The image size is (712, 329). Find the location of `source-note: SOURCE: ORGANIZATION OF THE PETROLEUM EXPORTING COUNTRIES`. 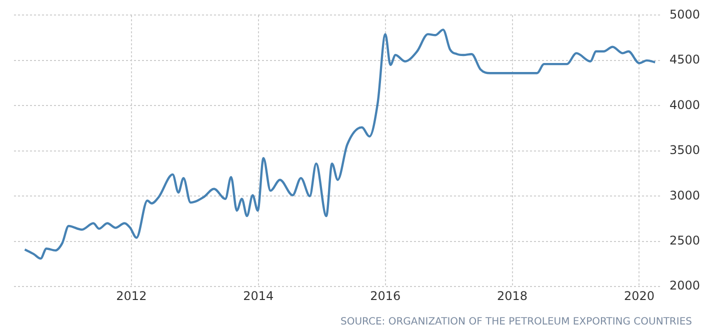

source-note: SOURCE: ORGANIZATION OF THE PETROLEUM EXPORTING COUNTRIES is located at coordinates (516, 322).